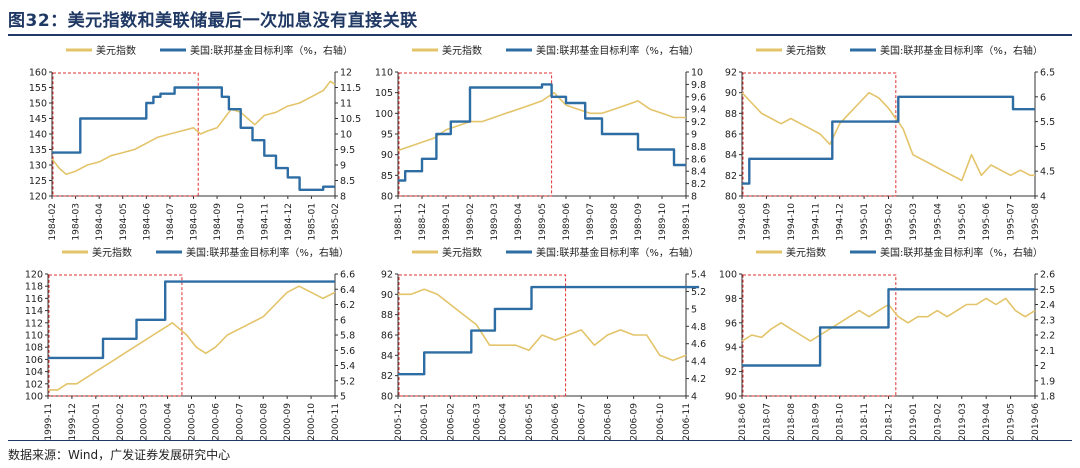 The width and height of the screenshot is (1080, 468). I want to click on right-tick-label: 11.5, so click(350, 88).